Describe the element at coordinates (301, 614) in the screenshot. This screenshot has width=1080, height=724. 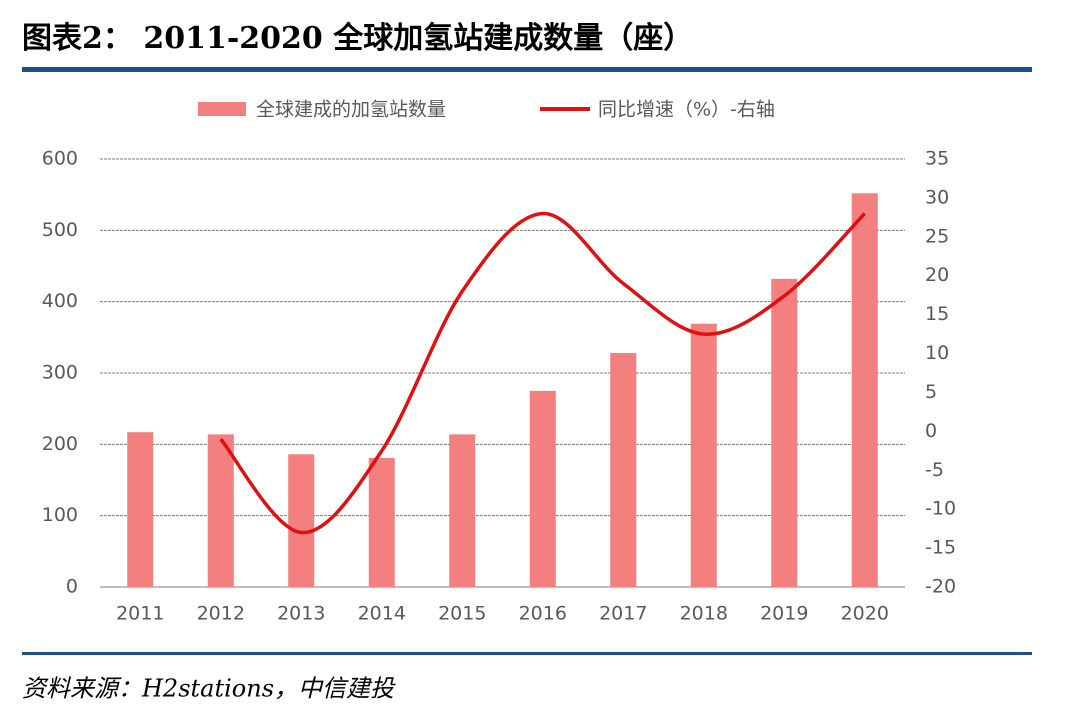
I see `x-tick-label: 2013` at that location.